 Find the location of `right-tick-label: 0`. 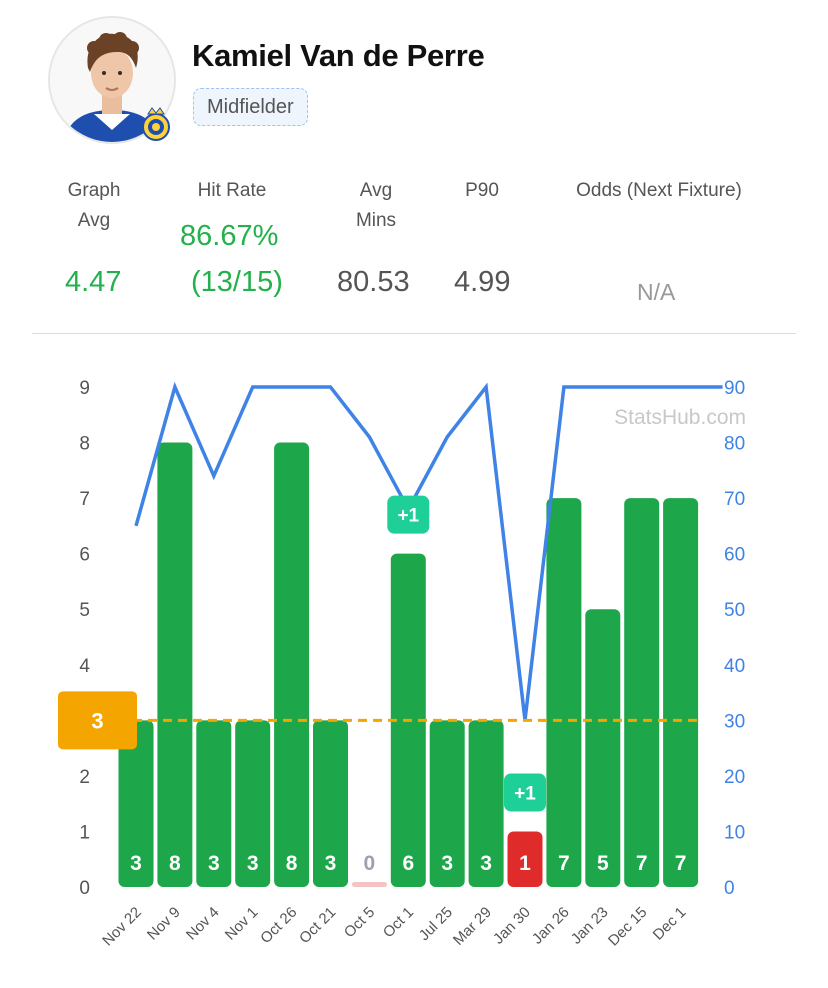

right-tick-label: 0 is located at coordinates (729, 888).